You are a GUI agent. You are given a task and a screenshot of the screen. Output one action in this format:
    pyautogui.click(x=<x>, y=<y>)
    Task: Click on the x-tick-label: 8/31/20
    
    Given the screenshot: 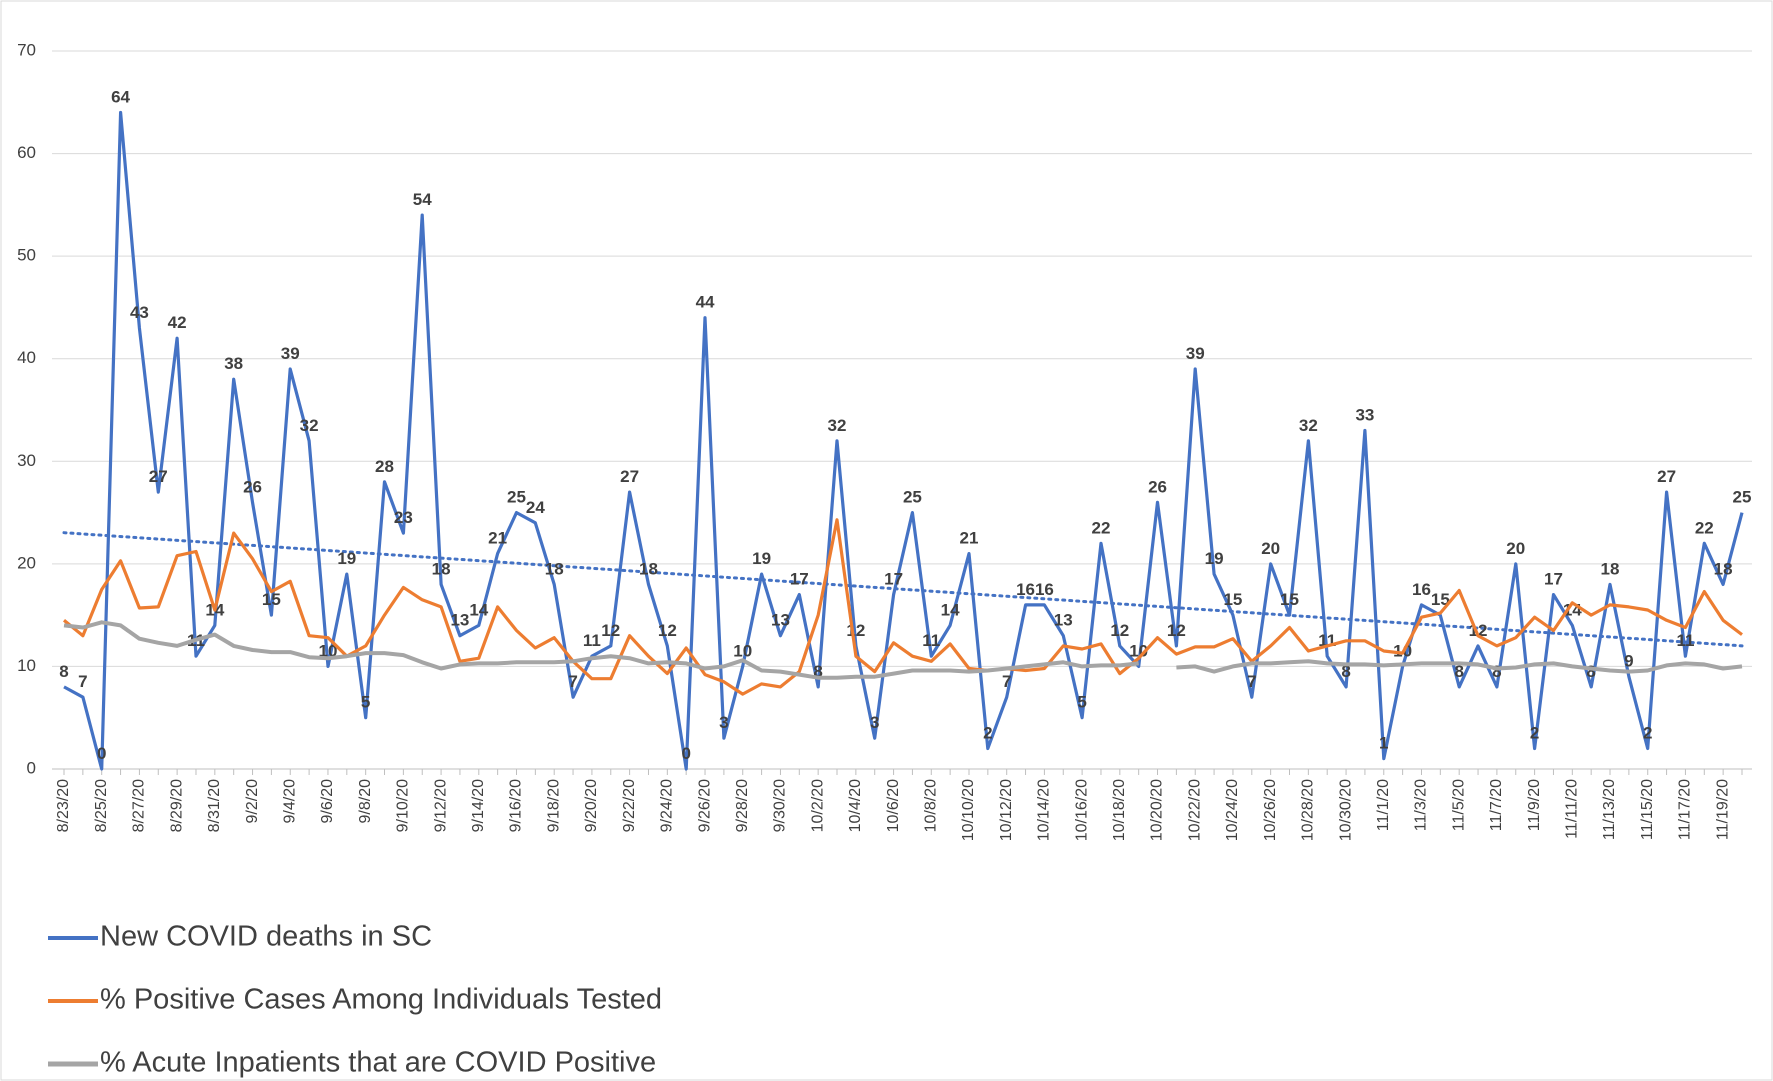 What is the action you would take?
    pyautogui.click(x=214, y=805)
    